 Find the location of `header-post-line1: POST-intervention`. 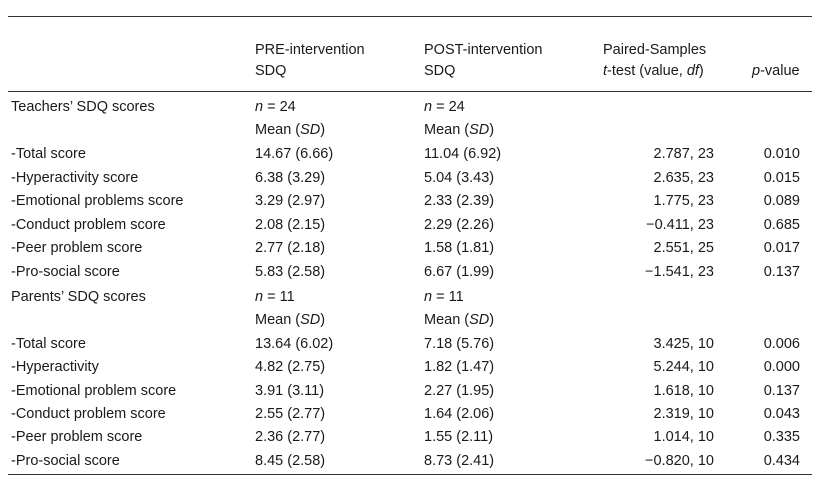

header-post-line1: POST-intervention is located at coordinates (483, 50).